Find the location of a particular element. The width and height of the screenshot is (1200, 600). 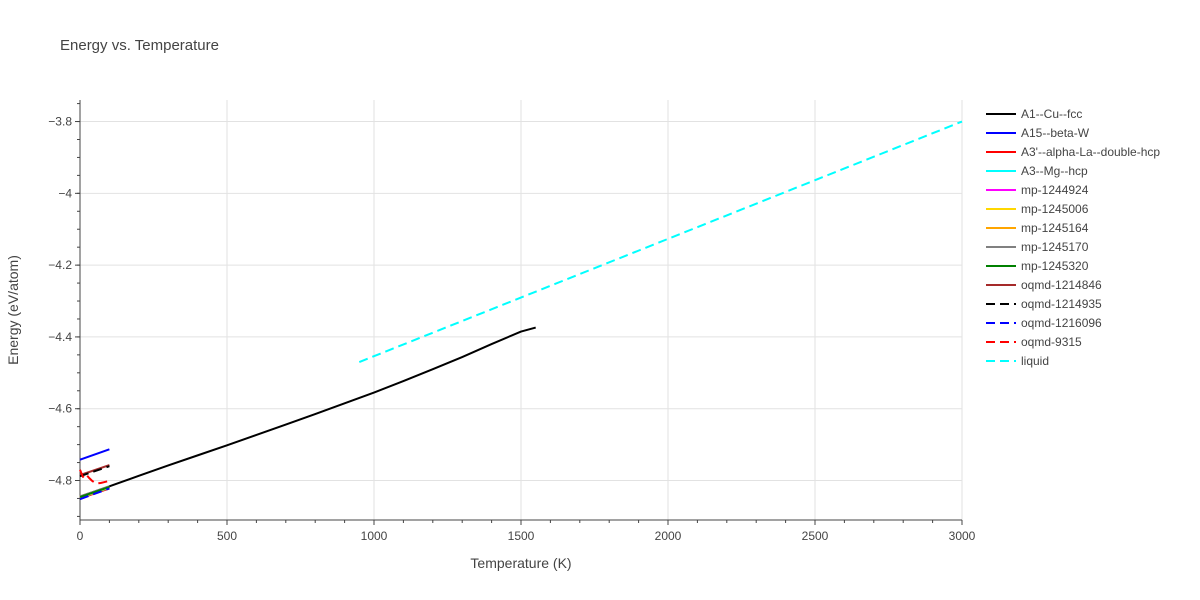

x-tick-label: 0 is located at coordinates (80, 536).